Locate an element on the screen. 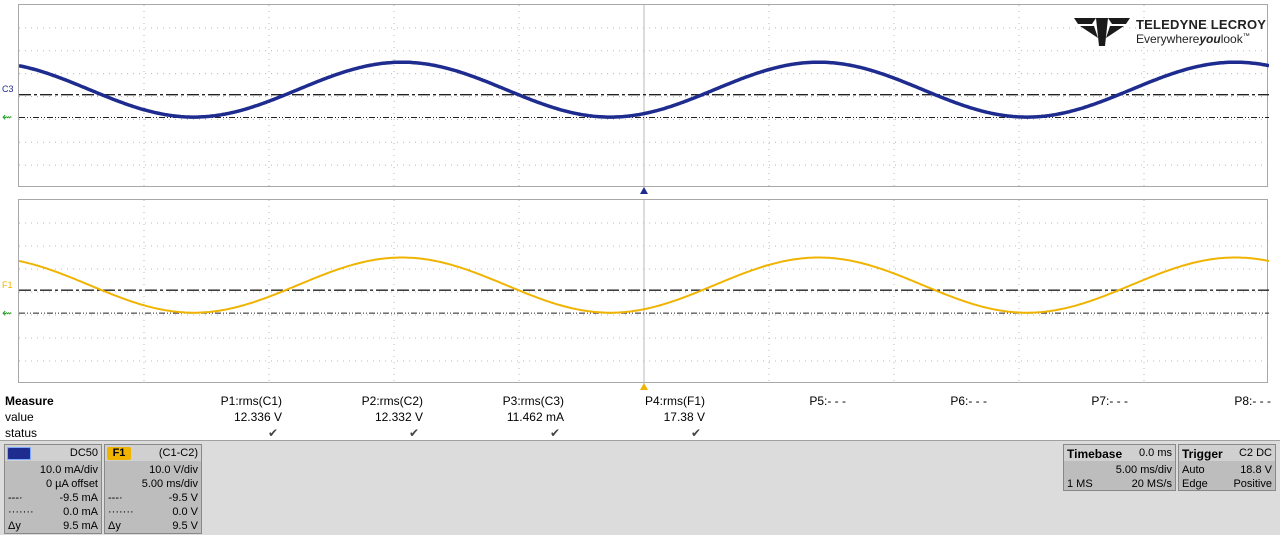 This screenshot has height=535, width=1280. c3-trace is located at coordinates (644, 89).